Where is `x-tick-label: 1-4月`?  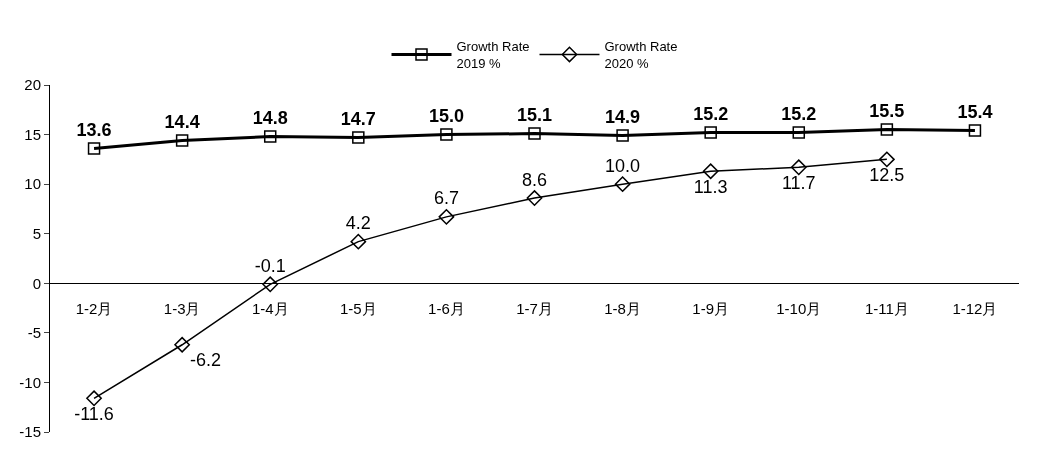 x-tick-label: 1-4月 is located at coordinates (270, 309).